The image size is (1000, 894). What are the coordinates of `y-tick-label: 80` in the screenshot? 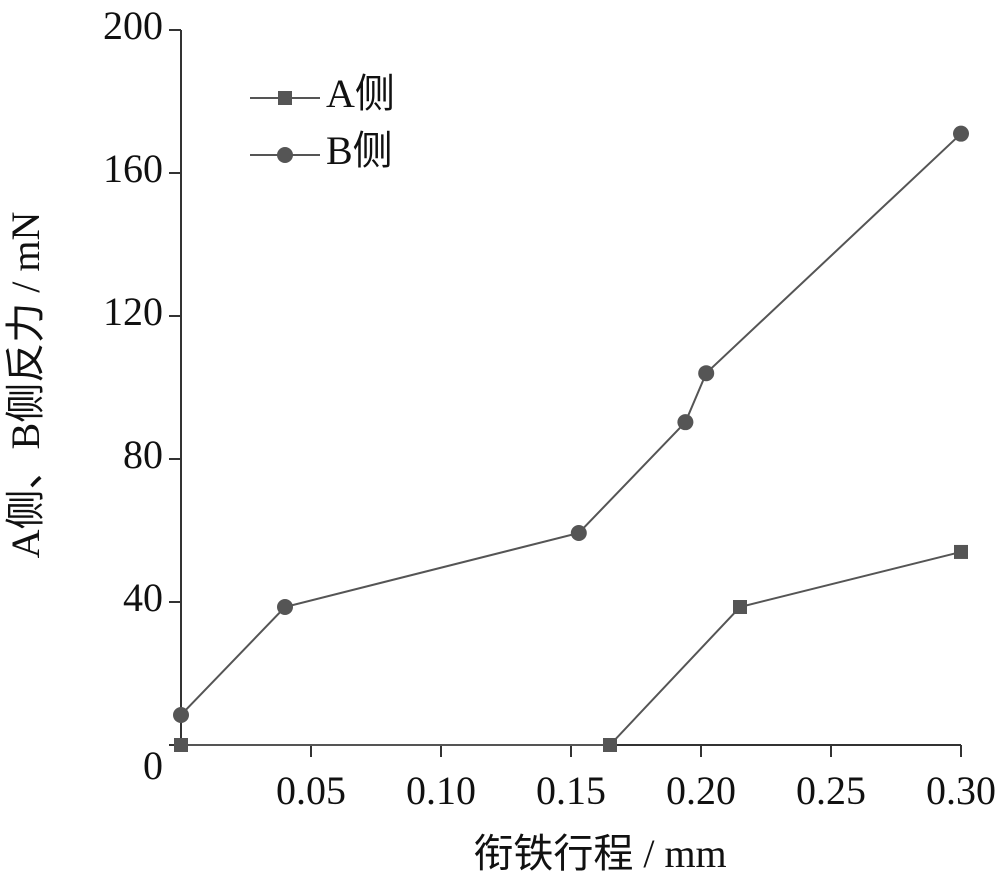 It's located at (143, 454).